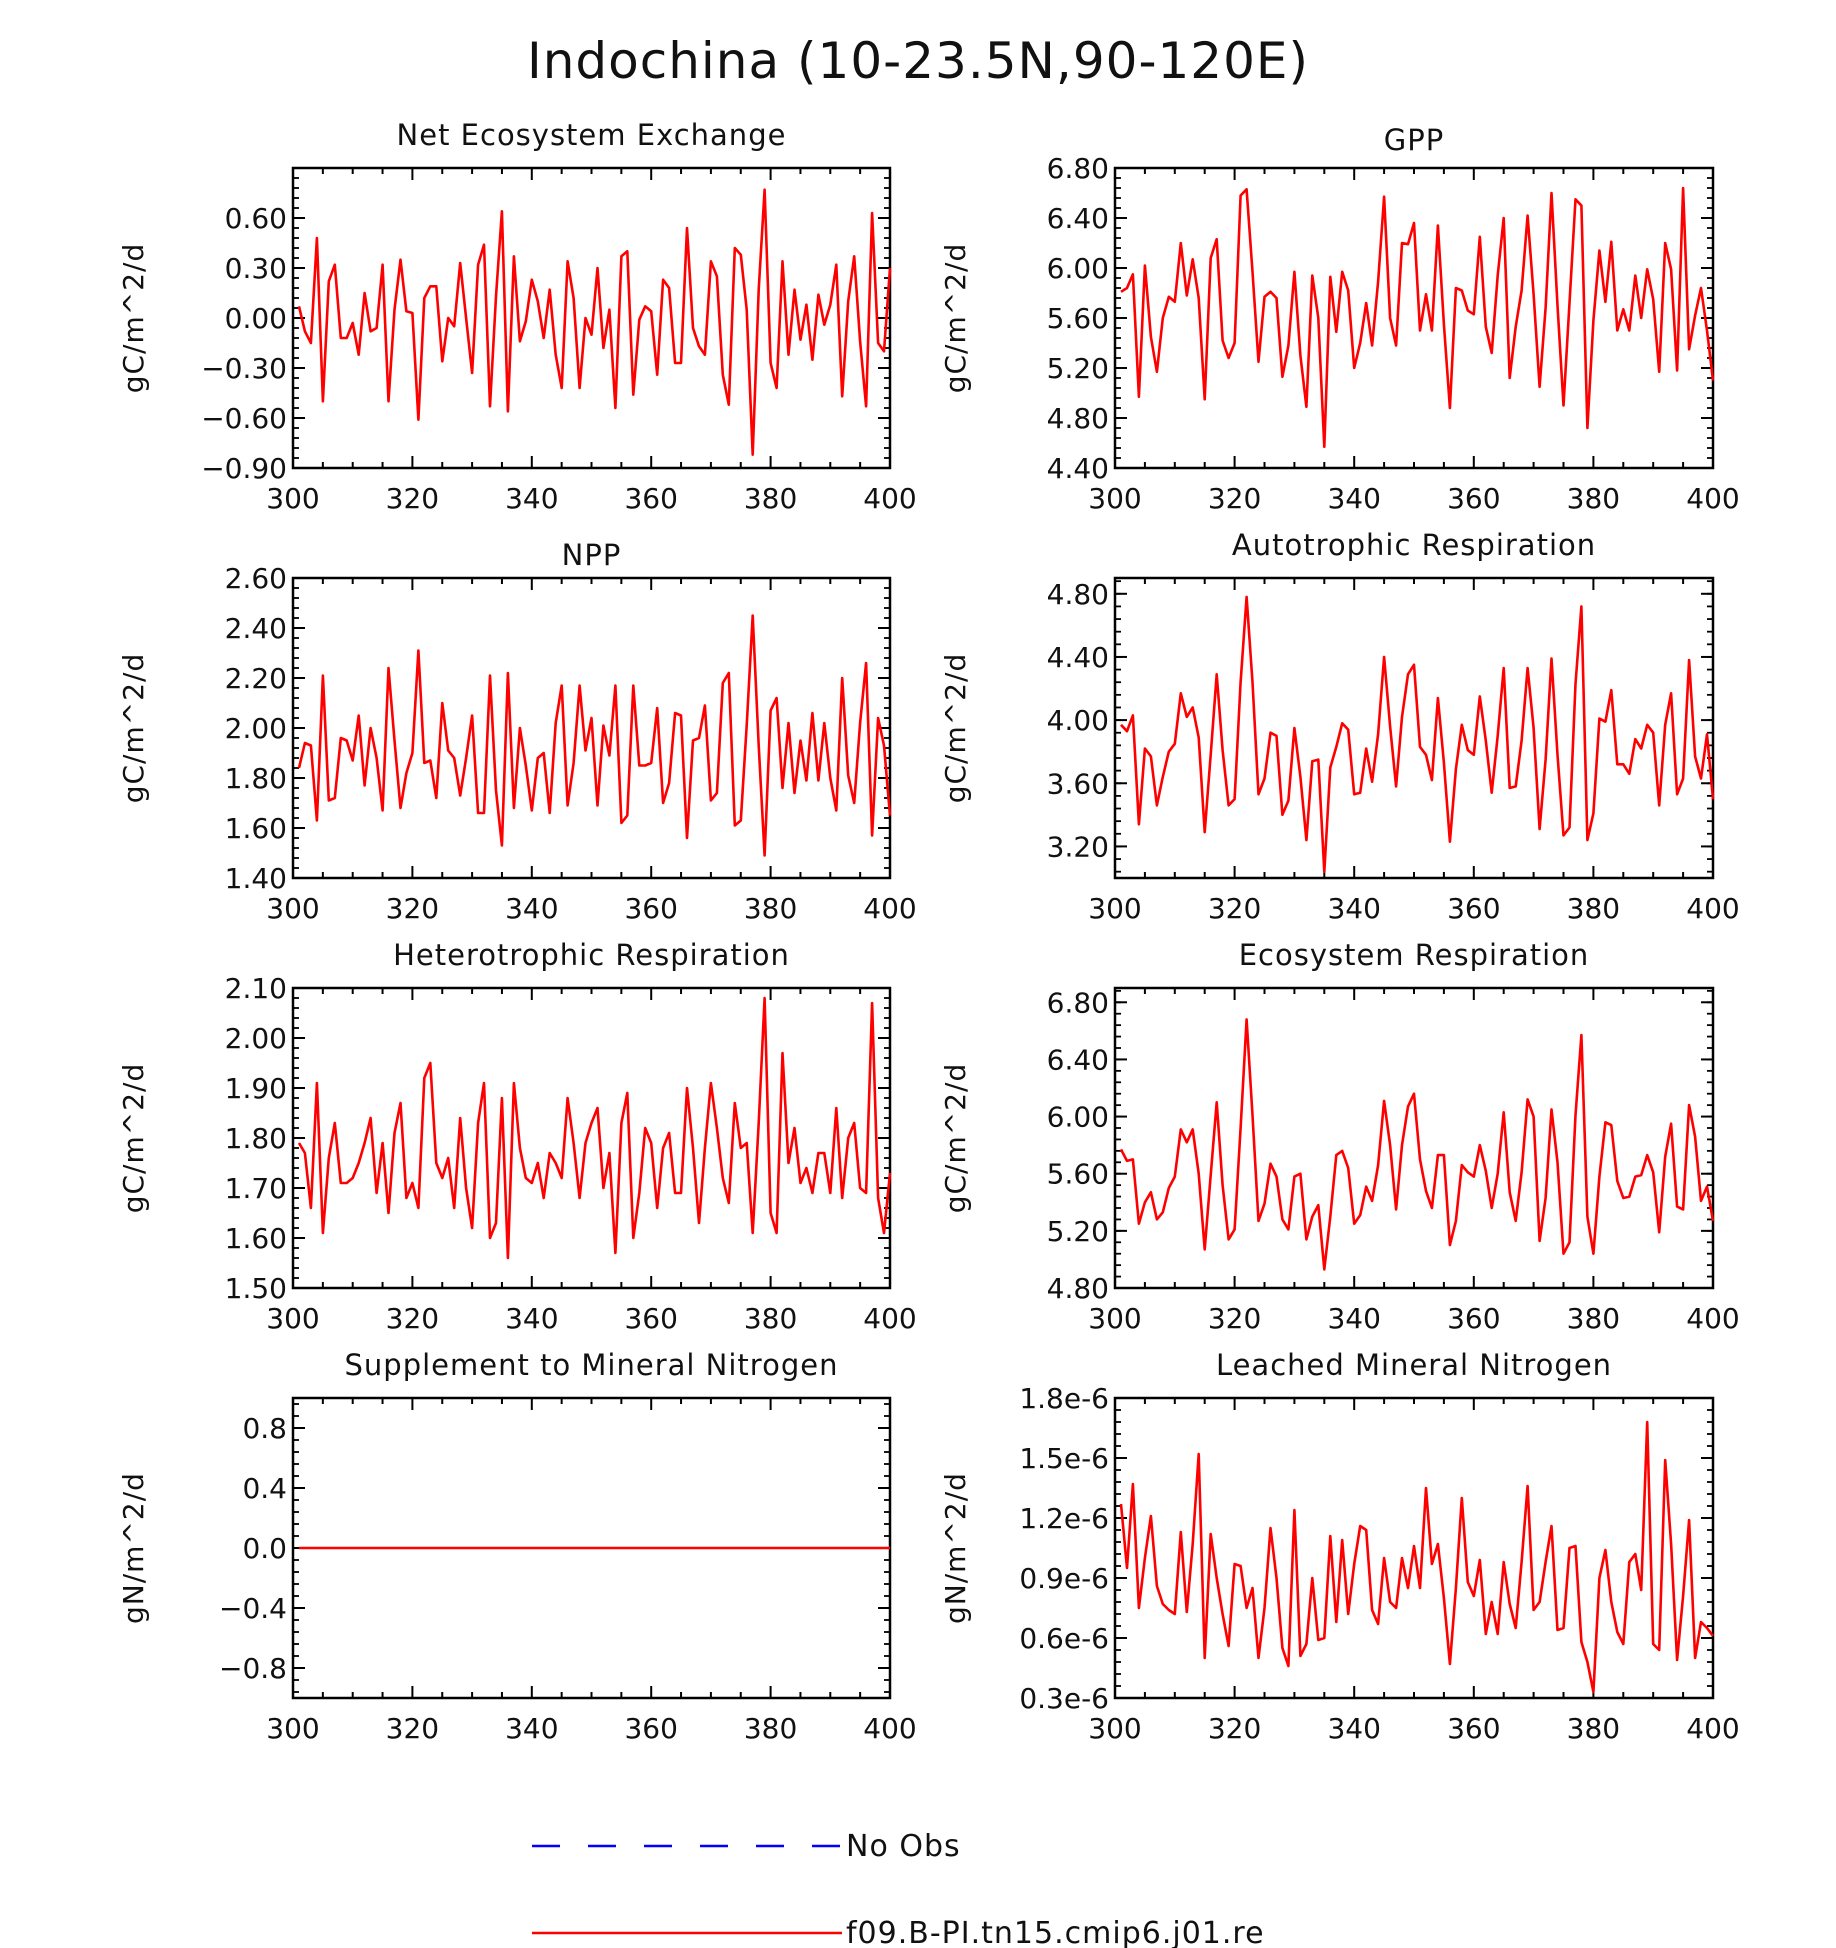 Image resolution: width=1836 pixels, height=1948 pixels. What do you see at coordinates (903, 1846) in the screenshot?
I see `legend-label-no-obs: No Obs` at bounding box center [903, 1846].